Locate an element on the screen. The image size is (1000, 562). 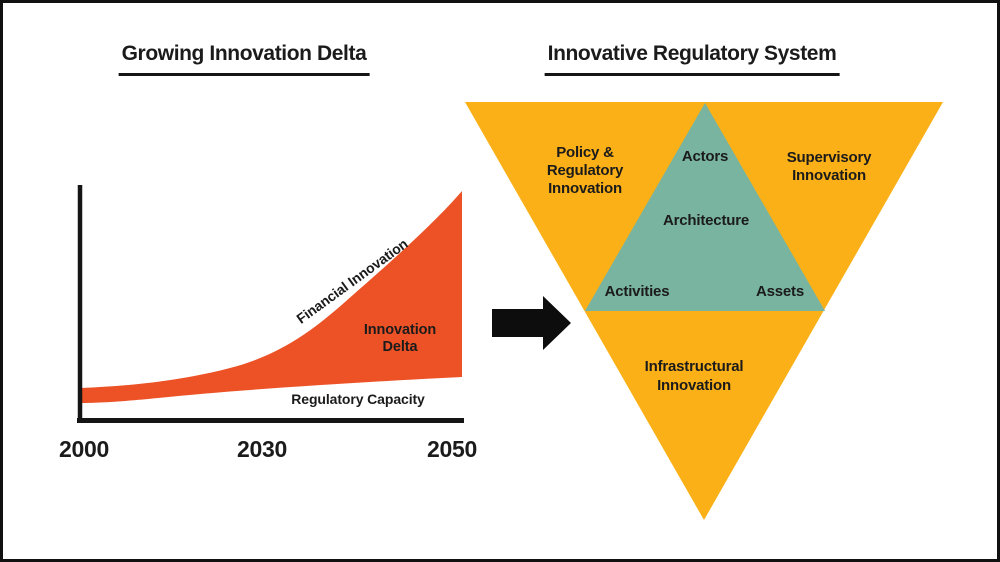
supervisory-innovation-label: Supervisory Innovation is located at coordinates (829, 167).